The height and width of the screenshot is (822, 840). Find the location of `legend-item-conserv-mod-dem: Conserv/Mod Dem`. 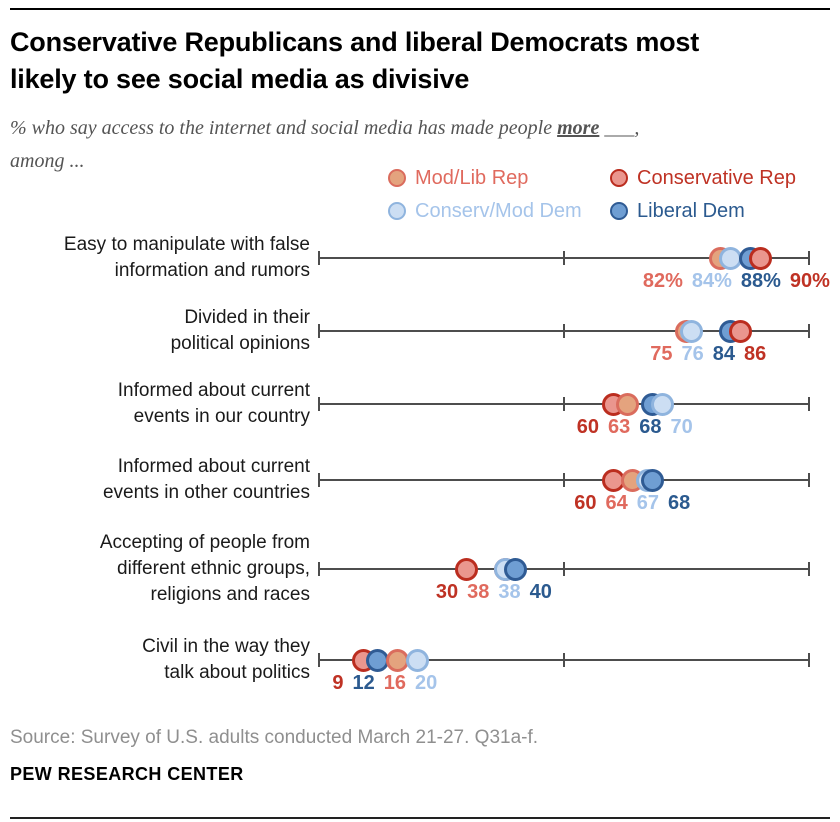

legend-item-conserv-mod-dem: Conserv/Mod Dem is located at coordinates (499, 211).